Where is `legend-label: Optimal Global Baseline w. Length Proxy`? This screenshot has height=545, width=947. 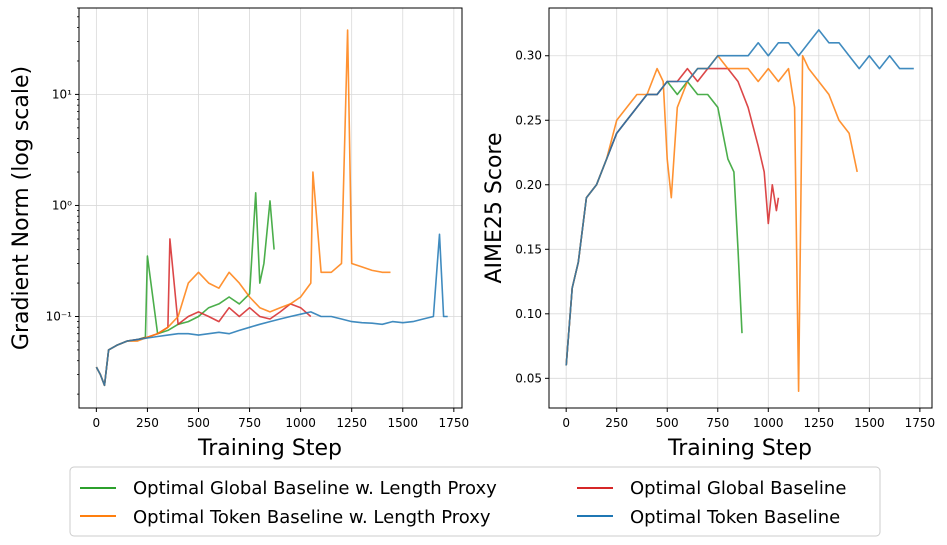 legend-label: Optimal Global Baseline w. Length Proxy is located at coordinates (315, 488).